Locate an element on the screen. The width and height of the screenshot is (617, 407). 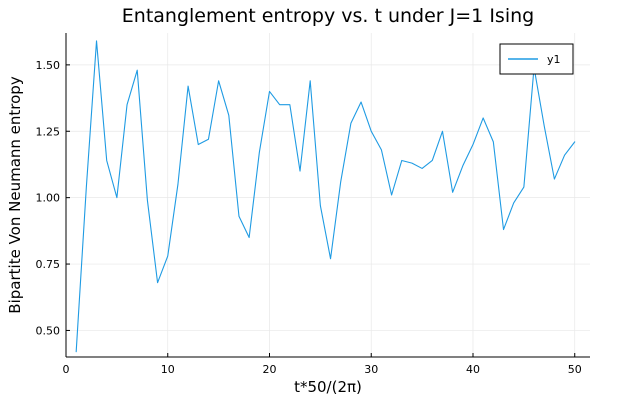
y-tick-label: 1.25 is located at coordinates (48, 131).